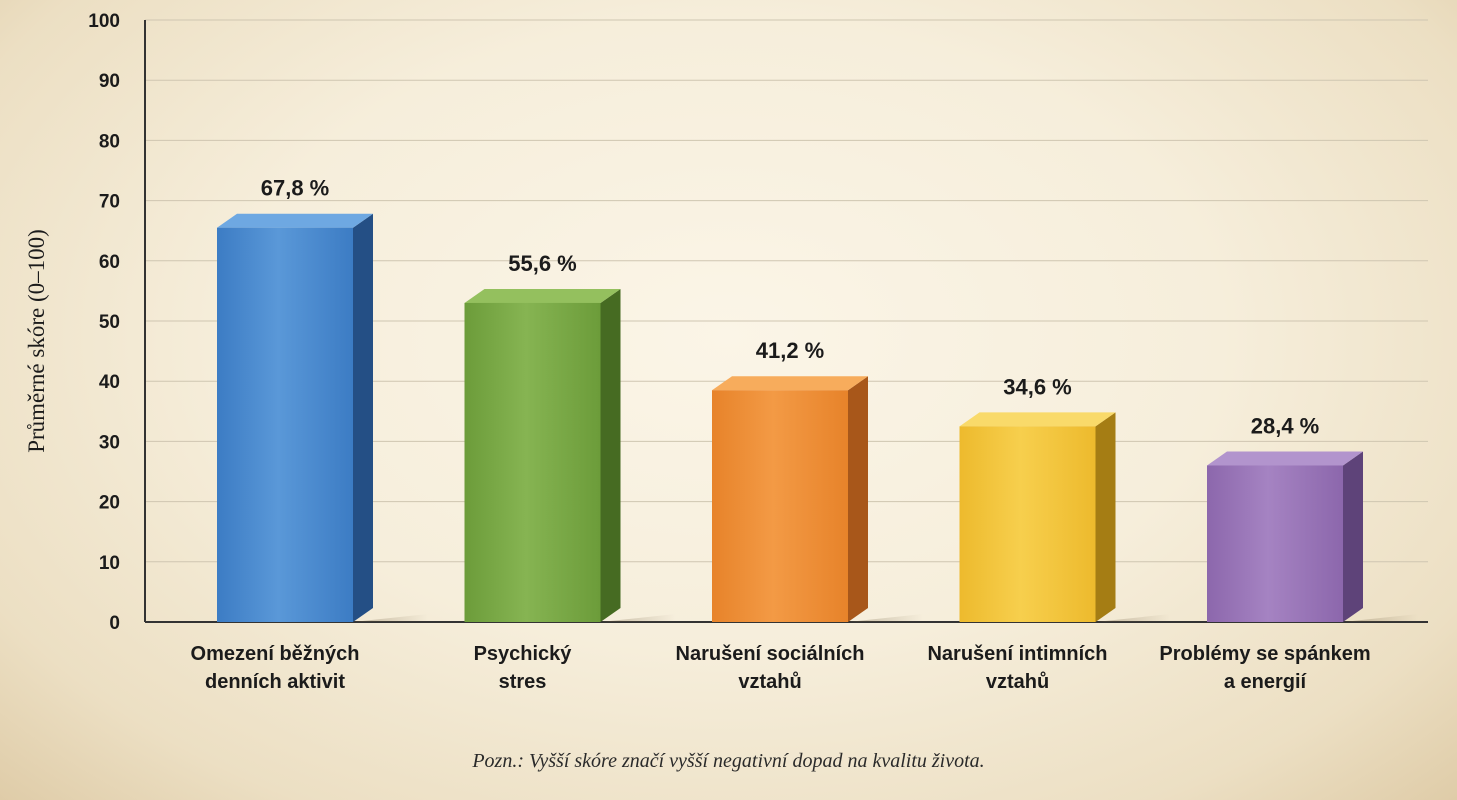  Describe the element at coordinates (1017, 654) in the screenshot. I see `x-category-label: Narušení intimních` at that location.